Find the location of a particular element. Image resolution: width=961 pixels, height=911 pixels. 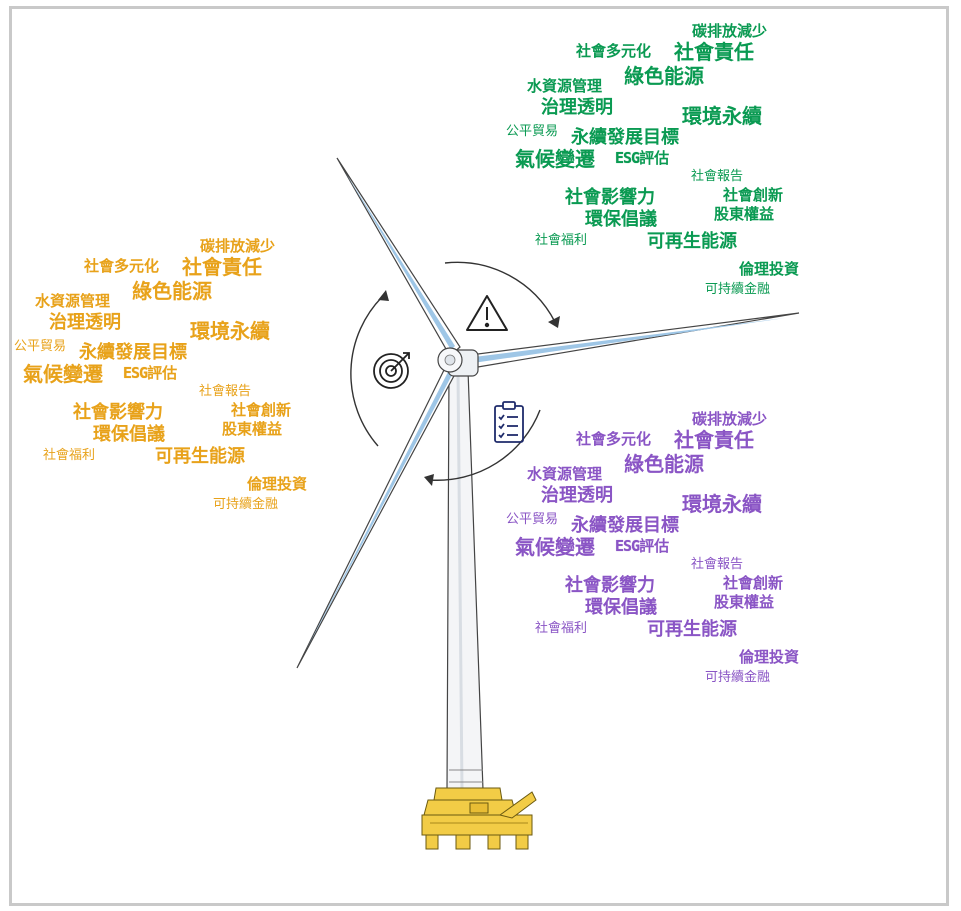

warning-icon is located at coordinates (487, 313).